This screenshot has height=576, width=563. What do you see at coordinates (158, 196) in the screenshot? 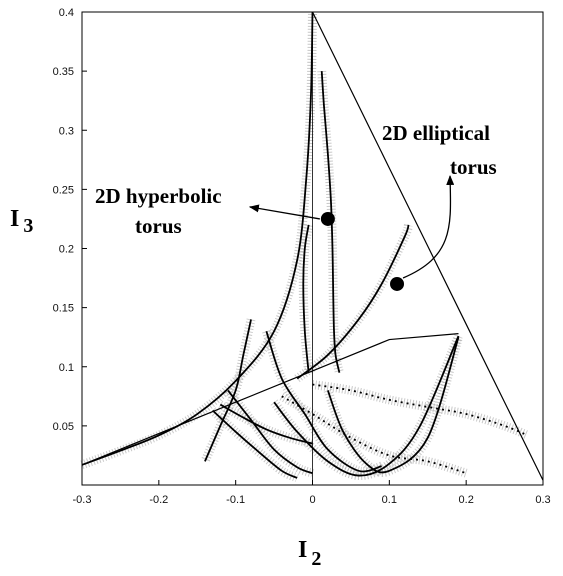
I see `hyperbolic-label-line1: 2D hyperbolic` at bounding box center [158, 196].